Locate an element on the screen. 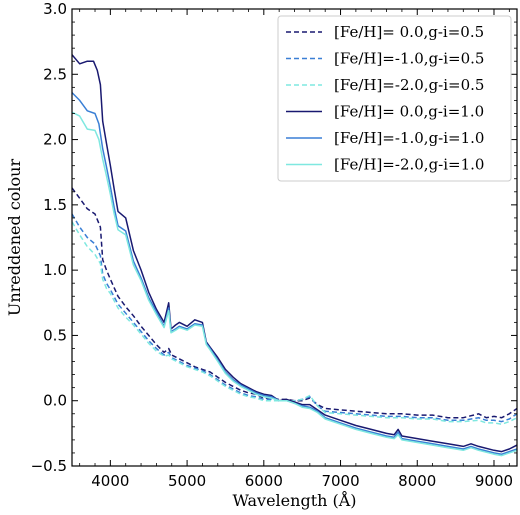 The image size is (520, 515). y-axis-label: Unreddened colour is located at coordinates (14, 238).